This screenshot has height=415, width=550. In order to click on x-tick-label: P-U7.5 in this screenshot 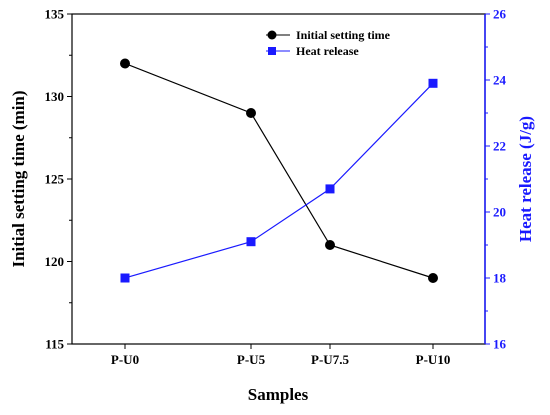, I will do `click(330, 359)`.